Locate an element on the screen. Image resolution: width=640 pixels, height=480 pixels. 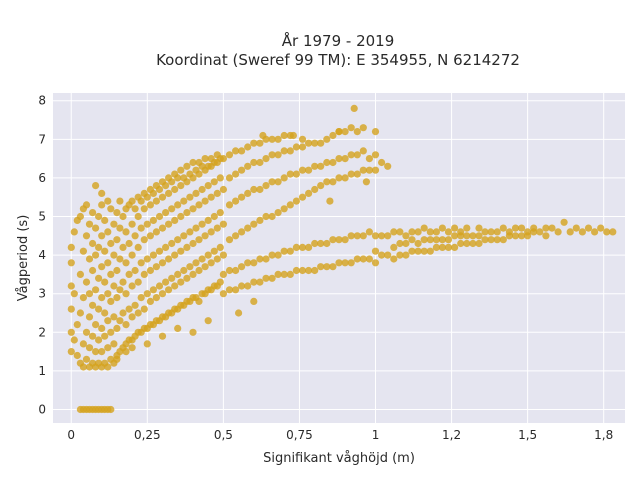
y-tick-label: 6 is located at coordinates (42, 178).